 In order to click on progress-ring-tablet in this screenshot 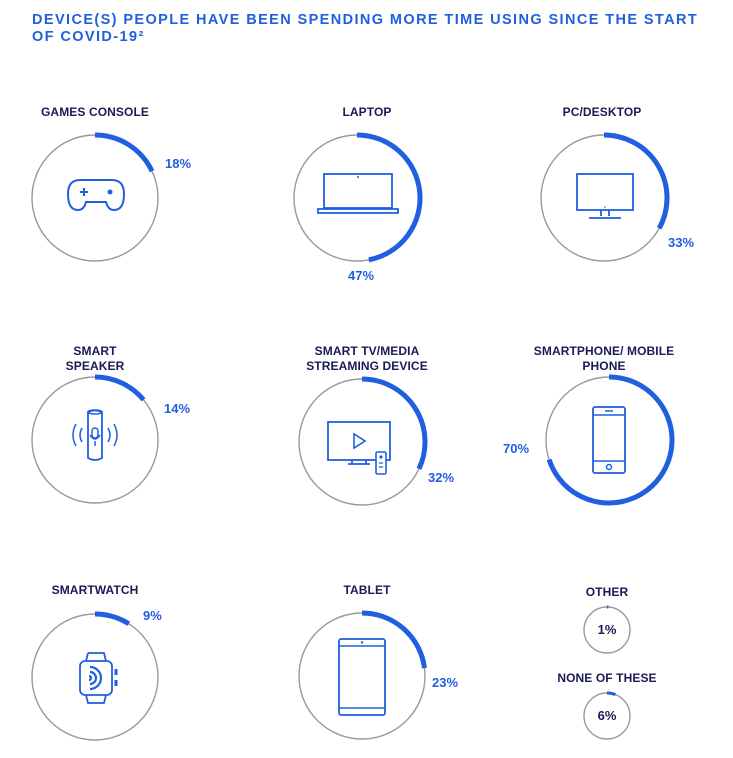, I will do `click(362, 675)`.